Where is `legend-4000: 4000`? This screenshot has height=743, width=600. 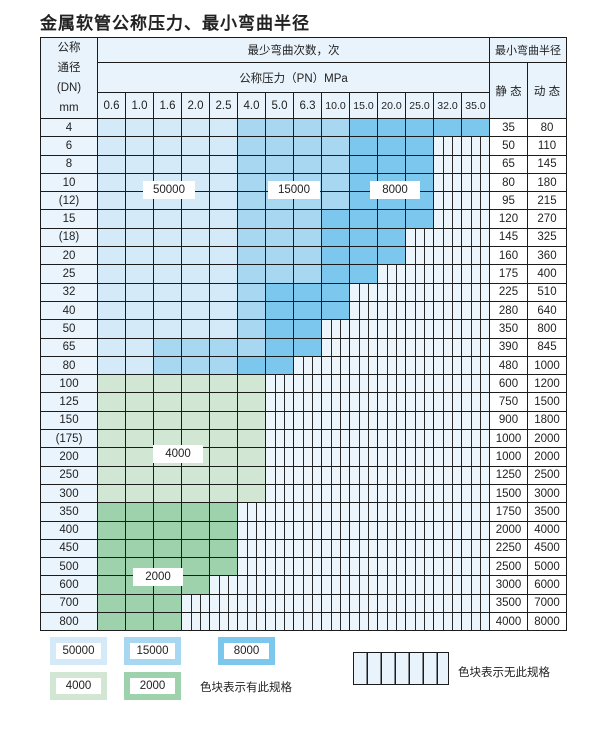 legend-4000: 4000 is located at coordinates (78, 686).